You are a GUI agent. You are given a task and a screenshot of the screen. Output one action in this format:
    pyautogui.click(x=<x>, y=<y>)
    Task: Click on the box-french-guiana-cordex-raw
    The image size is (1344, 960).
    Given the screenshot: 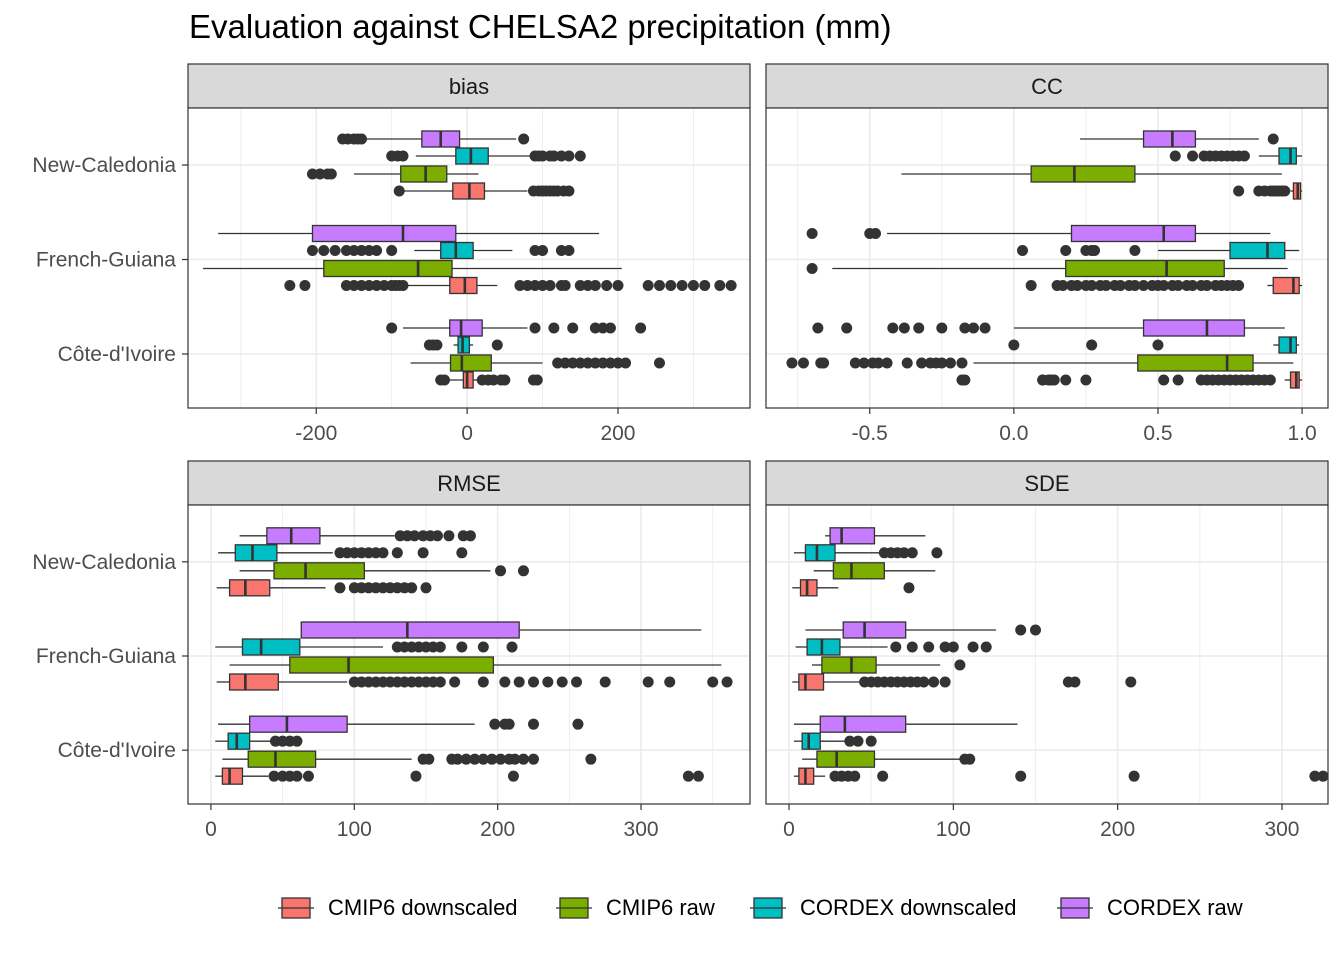 What is the action you would take?
    pyautogui.click(x=501, y=630)
    